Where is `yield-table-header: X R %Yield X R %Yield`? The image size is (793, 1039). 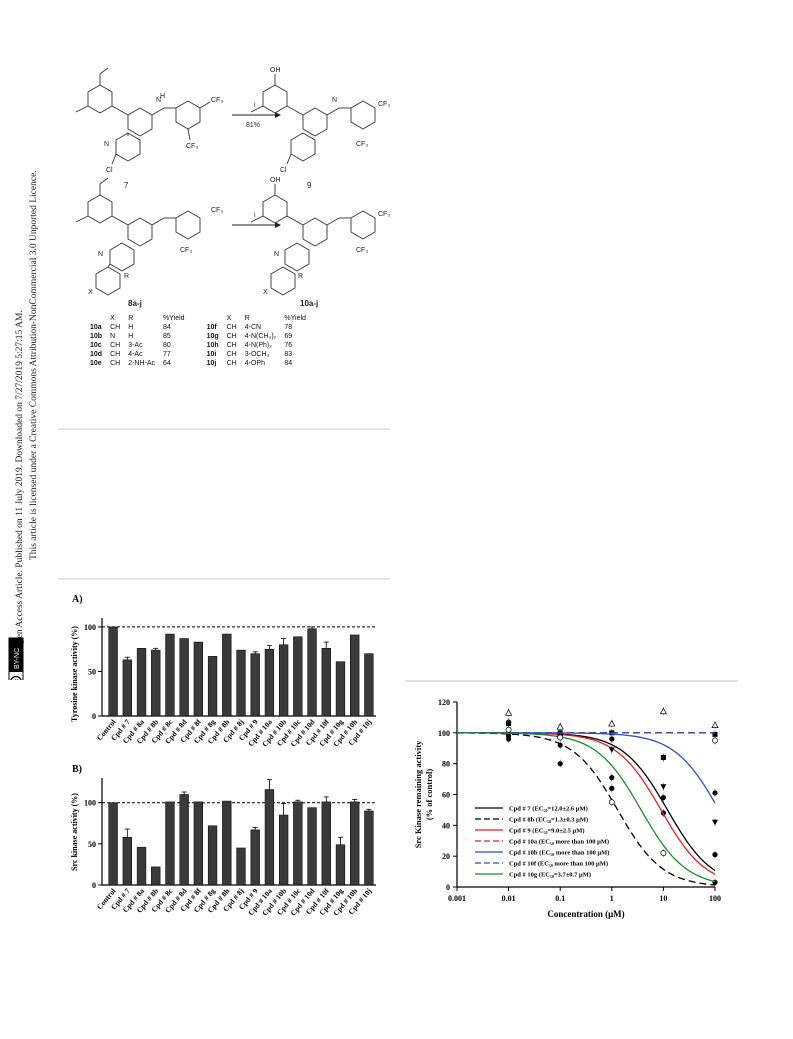
yield-table-header: X R %Yield X R %Yield is located at coordinates (198, 318).